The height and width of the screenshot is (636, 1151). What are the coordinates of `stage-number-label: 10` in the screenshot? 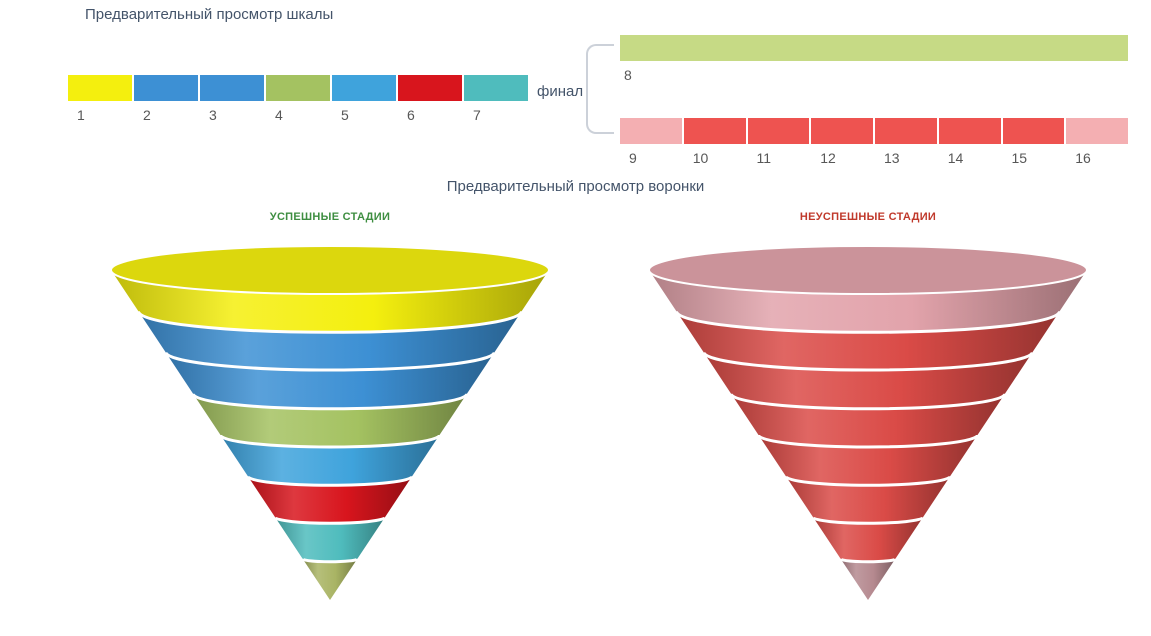 It's located at (700, 158).